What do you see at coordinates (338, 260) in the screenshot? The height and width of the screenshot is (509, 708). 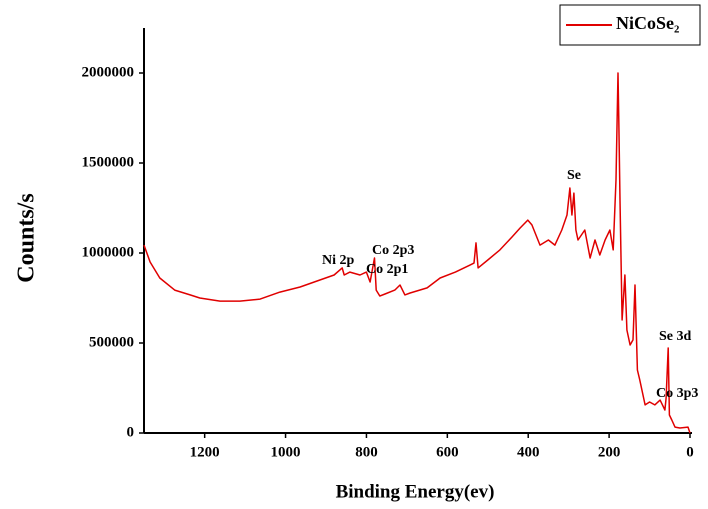 I see `peak-annotation: Ni 2p` at bounding box center [338, 260].